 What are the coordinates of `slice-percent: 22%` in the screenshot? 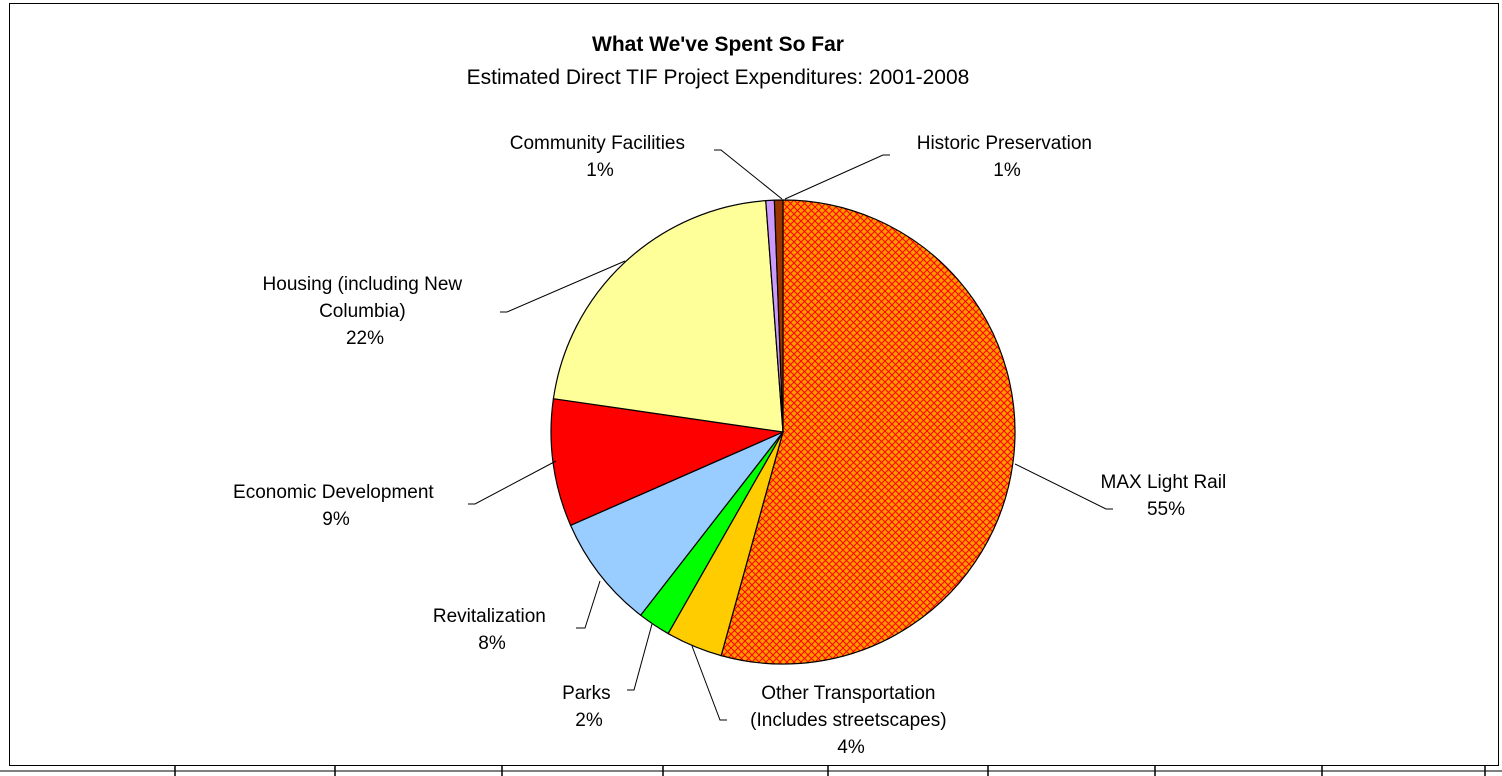 It's located at (365, 338).